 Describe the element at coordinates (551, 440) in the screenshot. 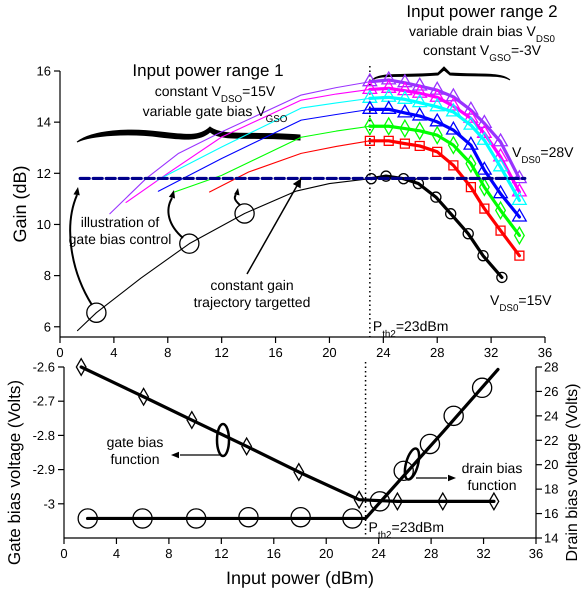

I see `y2-tick-label: 22` at that location.